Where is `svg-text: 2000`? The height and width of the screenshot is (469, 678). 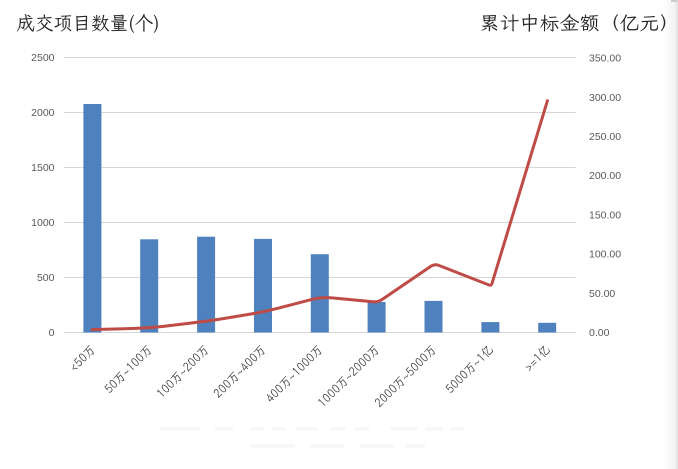
svg-text: 2000 is located at coordinates (43, 113).